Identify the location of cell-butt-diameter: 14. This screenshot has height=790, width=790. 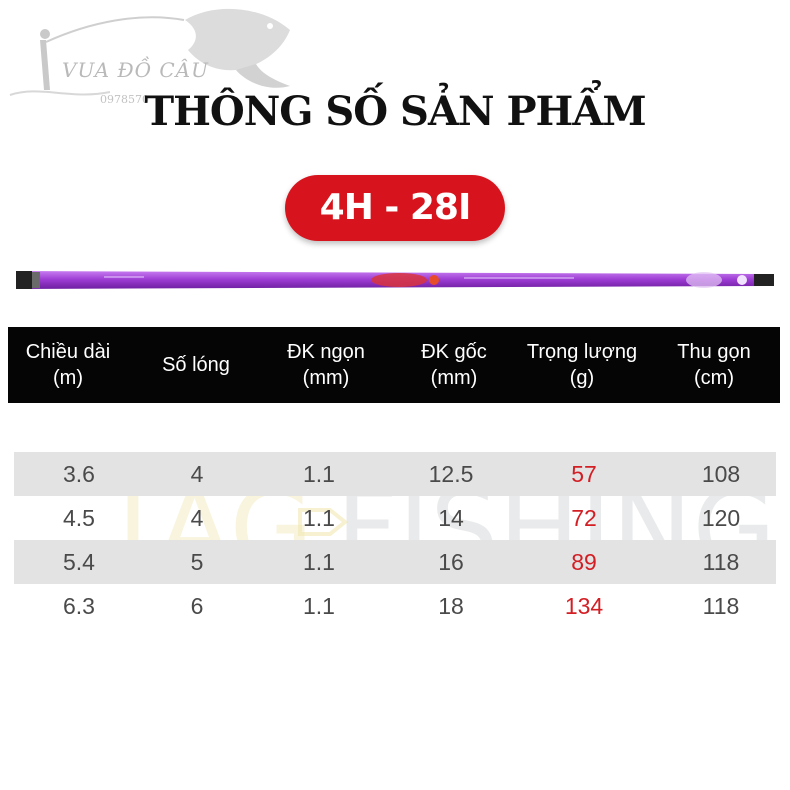
(451, 518).